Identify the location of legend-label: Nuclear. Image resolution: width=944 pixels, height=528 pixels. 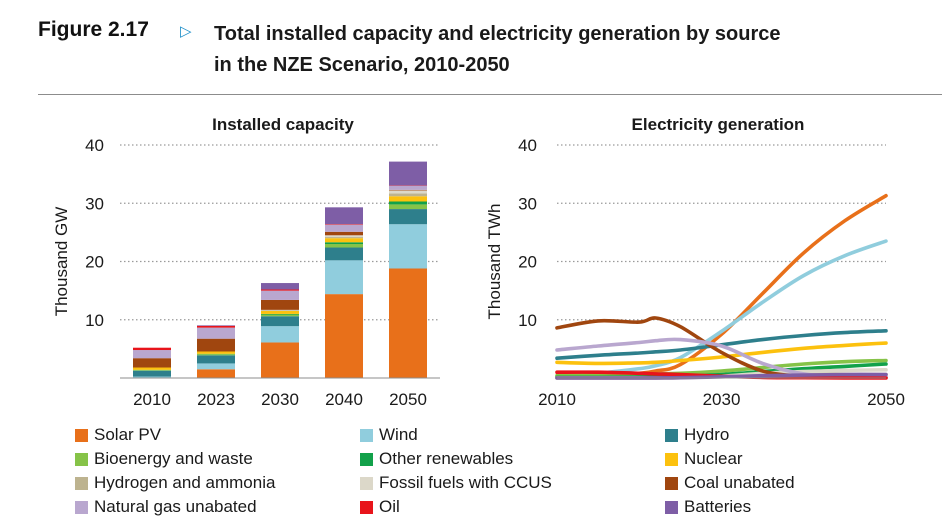
(713, 458).